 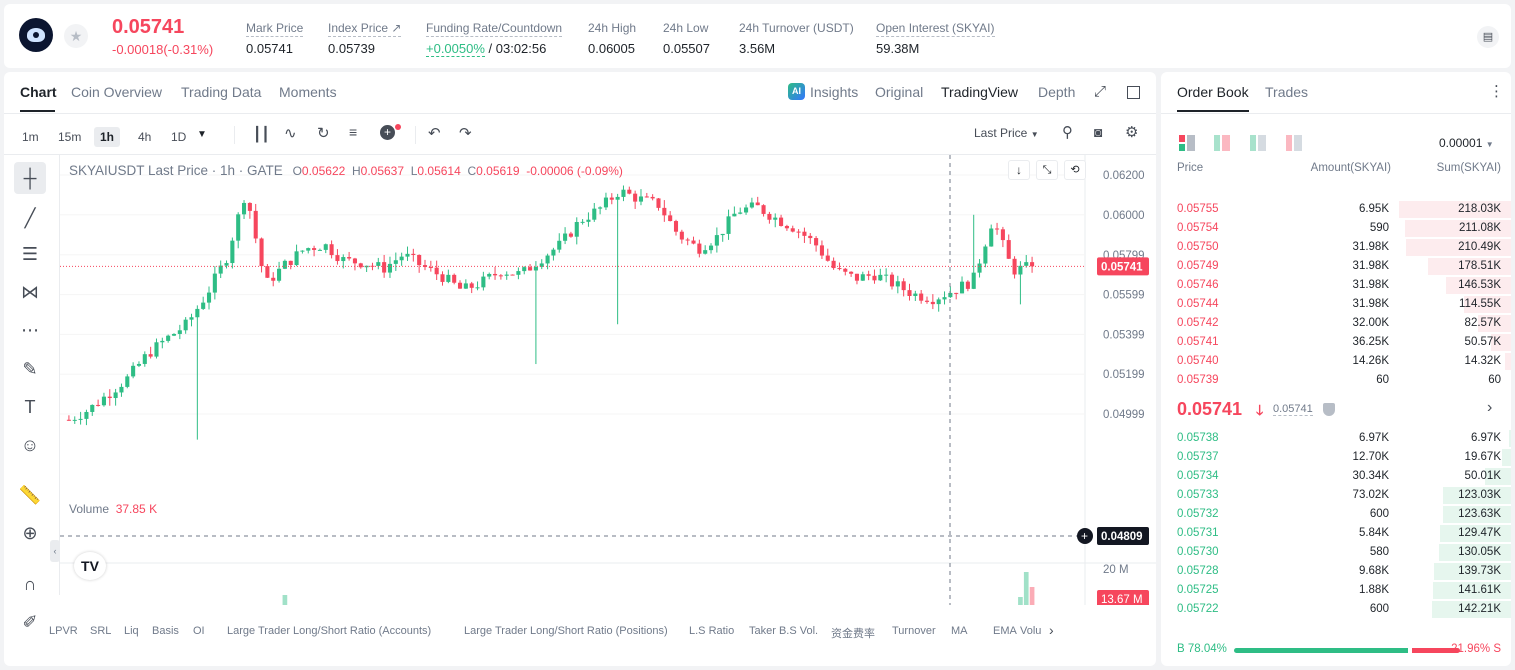 What do you see at coordinates (1336, 457) in the screenshot?
I see `bid-row: 0.05737 12.70K 19.67K` at bounding box center [1336, 457].